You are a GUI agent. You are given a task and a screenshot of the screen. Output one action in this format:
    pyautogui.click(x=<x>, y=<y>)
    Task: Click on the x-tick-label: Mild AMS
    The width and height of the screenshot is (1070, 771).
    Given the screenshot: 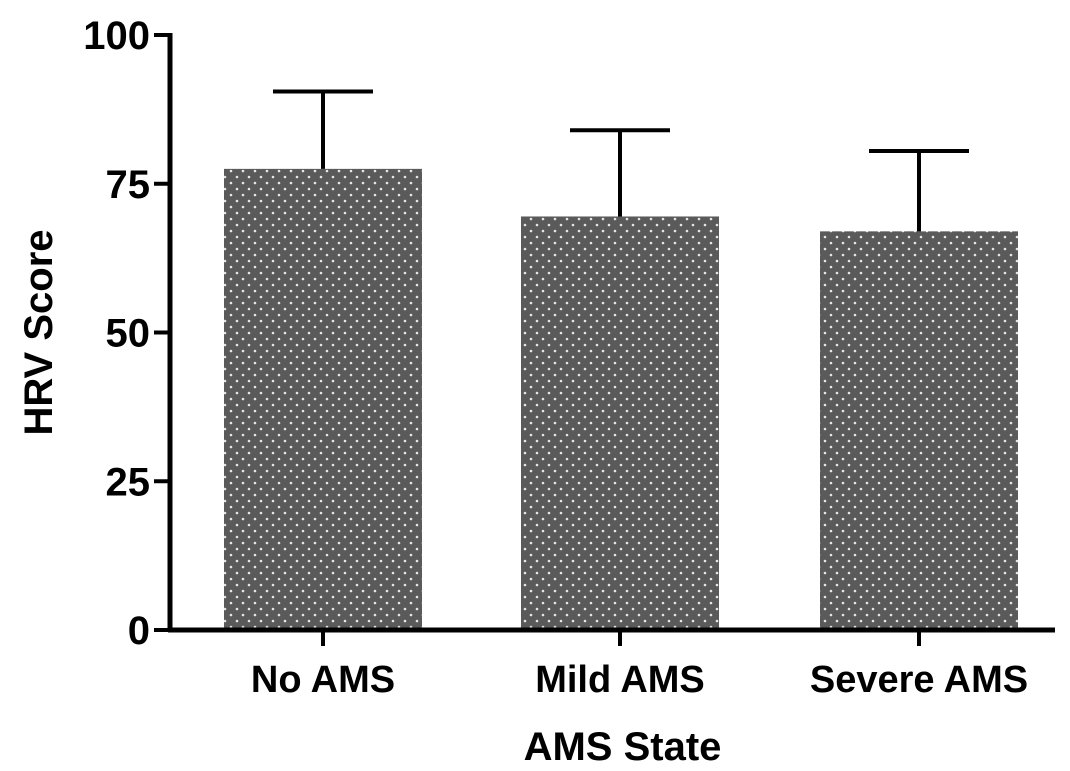 What is the action you would take?
    pyautogui.click(x=620, y=680)
    